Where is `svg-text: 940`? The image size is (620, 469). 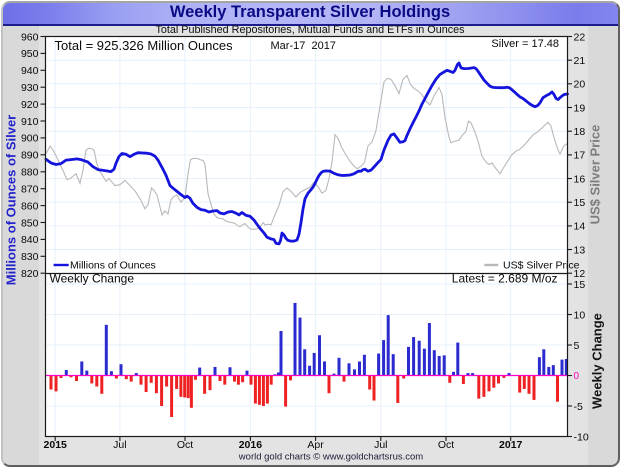
svg-text: 940 is located at coordinates (30, 71).